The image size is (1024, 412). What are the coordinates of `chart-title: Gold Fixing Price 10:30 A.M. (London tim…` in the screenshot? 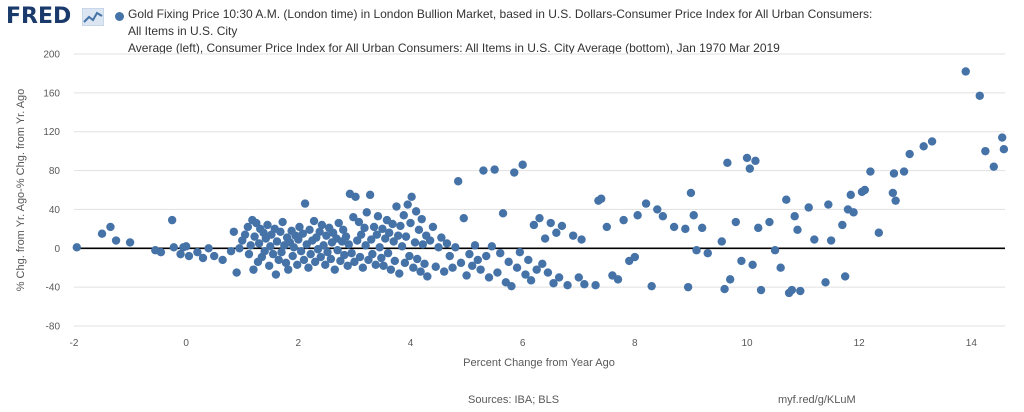 It's located at (508, 31).